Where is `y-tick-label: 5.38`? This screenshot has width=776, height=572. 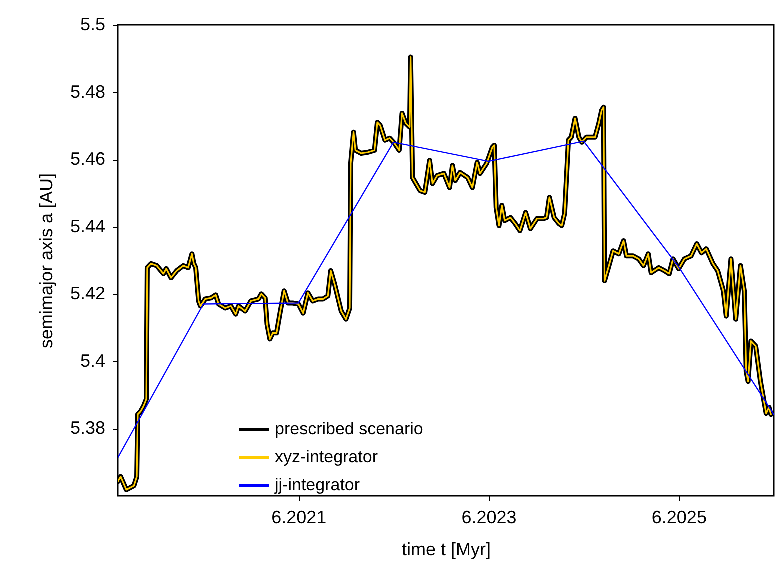
y-tick-label: 5.38 is located at coordinates (88, 428).